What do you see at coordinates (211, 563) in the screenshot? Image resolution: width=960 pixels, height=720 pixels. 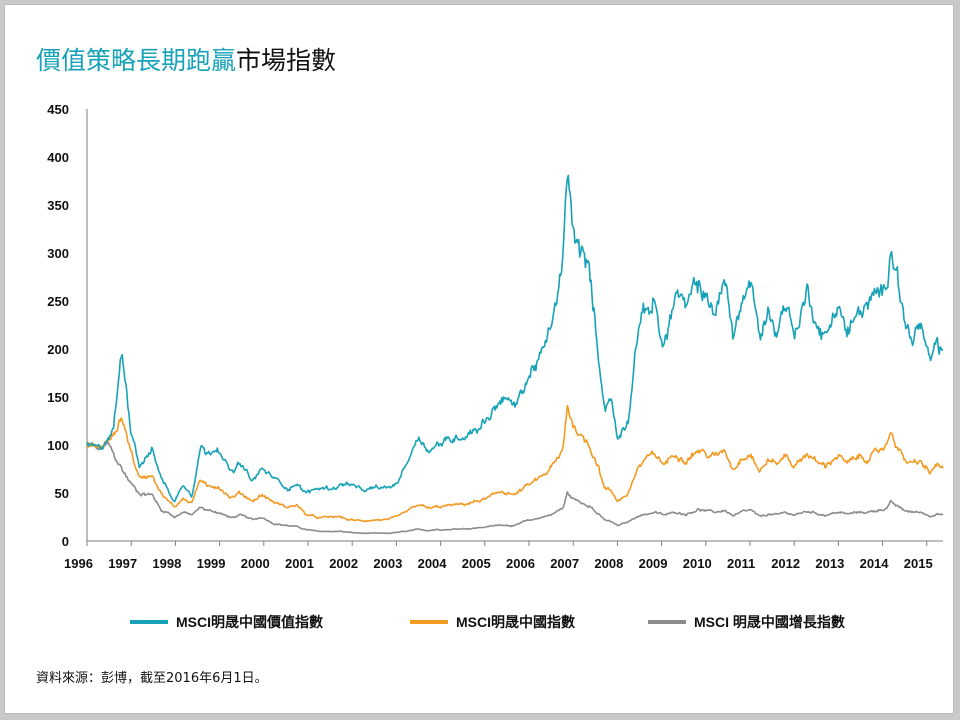 I see `x-tick-label: 1999` at bounding box center [211, 563].